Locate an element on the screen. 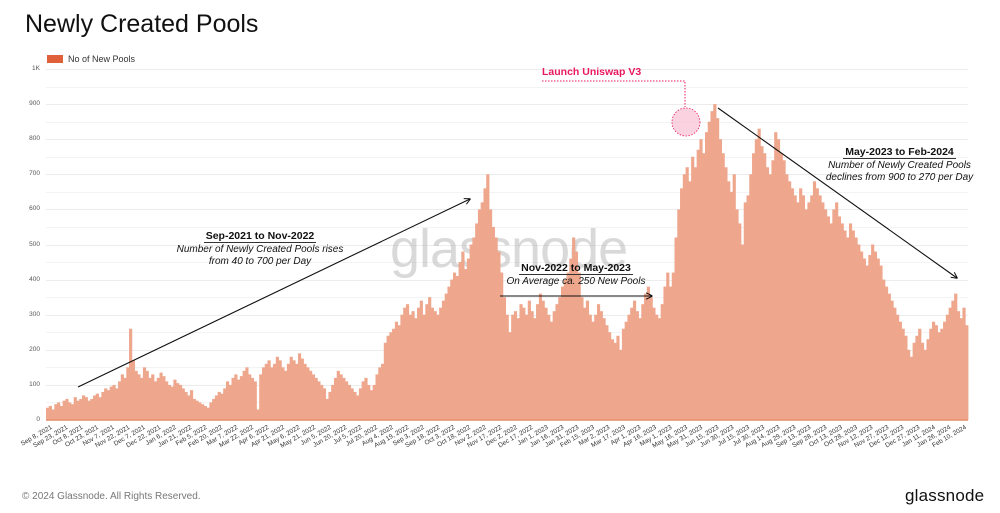 This screenshot has width=1000, height=513. y-tick-label: 500 is located at coordinates (34, 244).